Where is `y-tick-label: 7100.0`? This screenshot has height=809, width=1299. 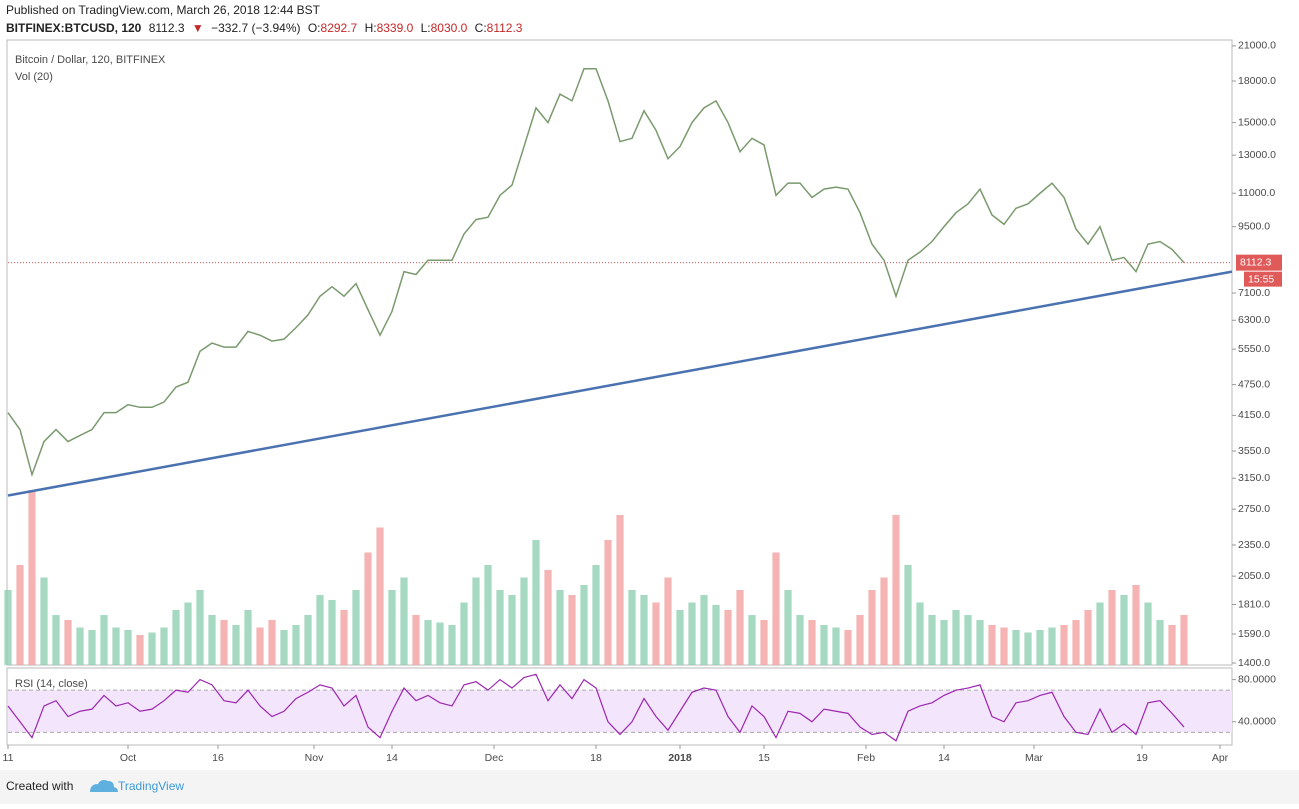
y-tick-label: 7100.0 is located at coordinates (1254, 293).